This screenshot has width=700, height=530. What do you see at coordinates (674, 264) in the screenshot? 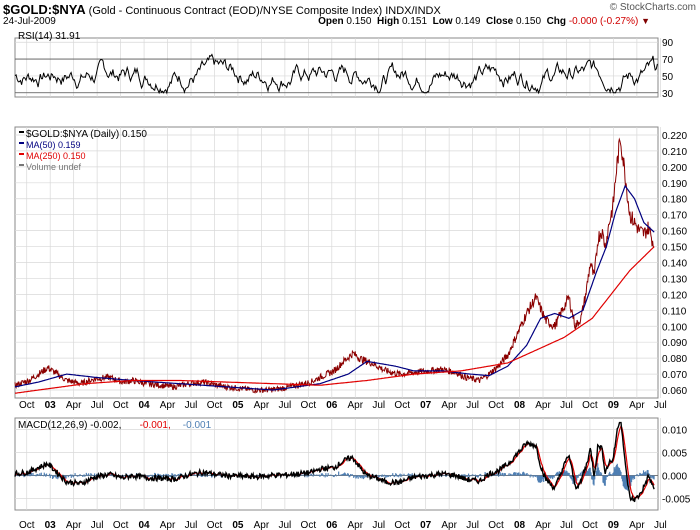
I see `price-y-tick: 0.140` at bounding box center [674, 264].